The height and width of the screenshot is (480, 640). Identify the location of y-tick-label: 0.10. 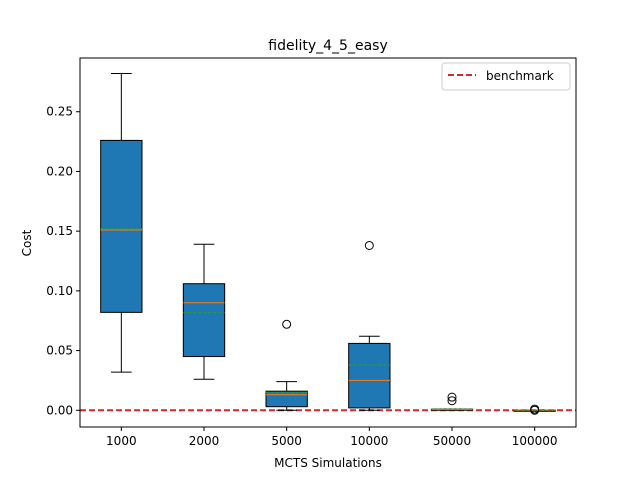
(59, 291).